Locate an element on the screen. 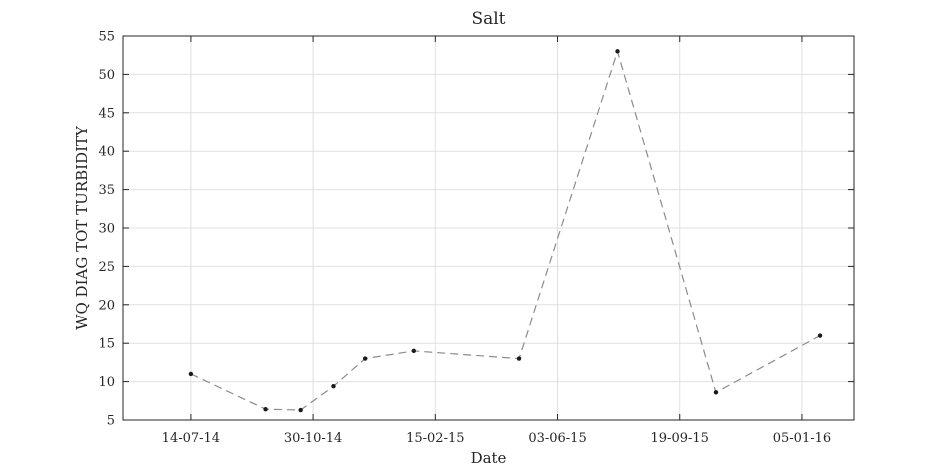 This screenshot has height=476, width=945. y-tick-label: 5 is located at coordinates (111, 421).